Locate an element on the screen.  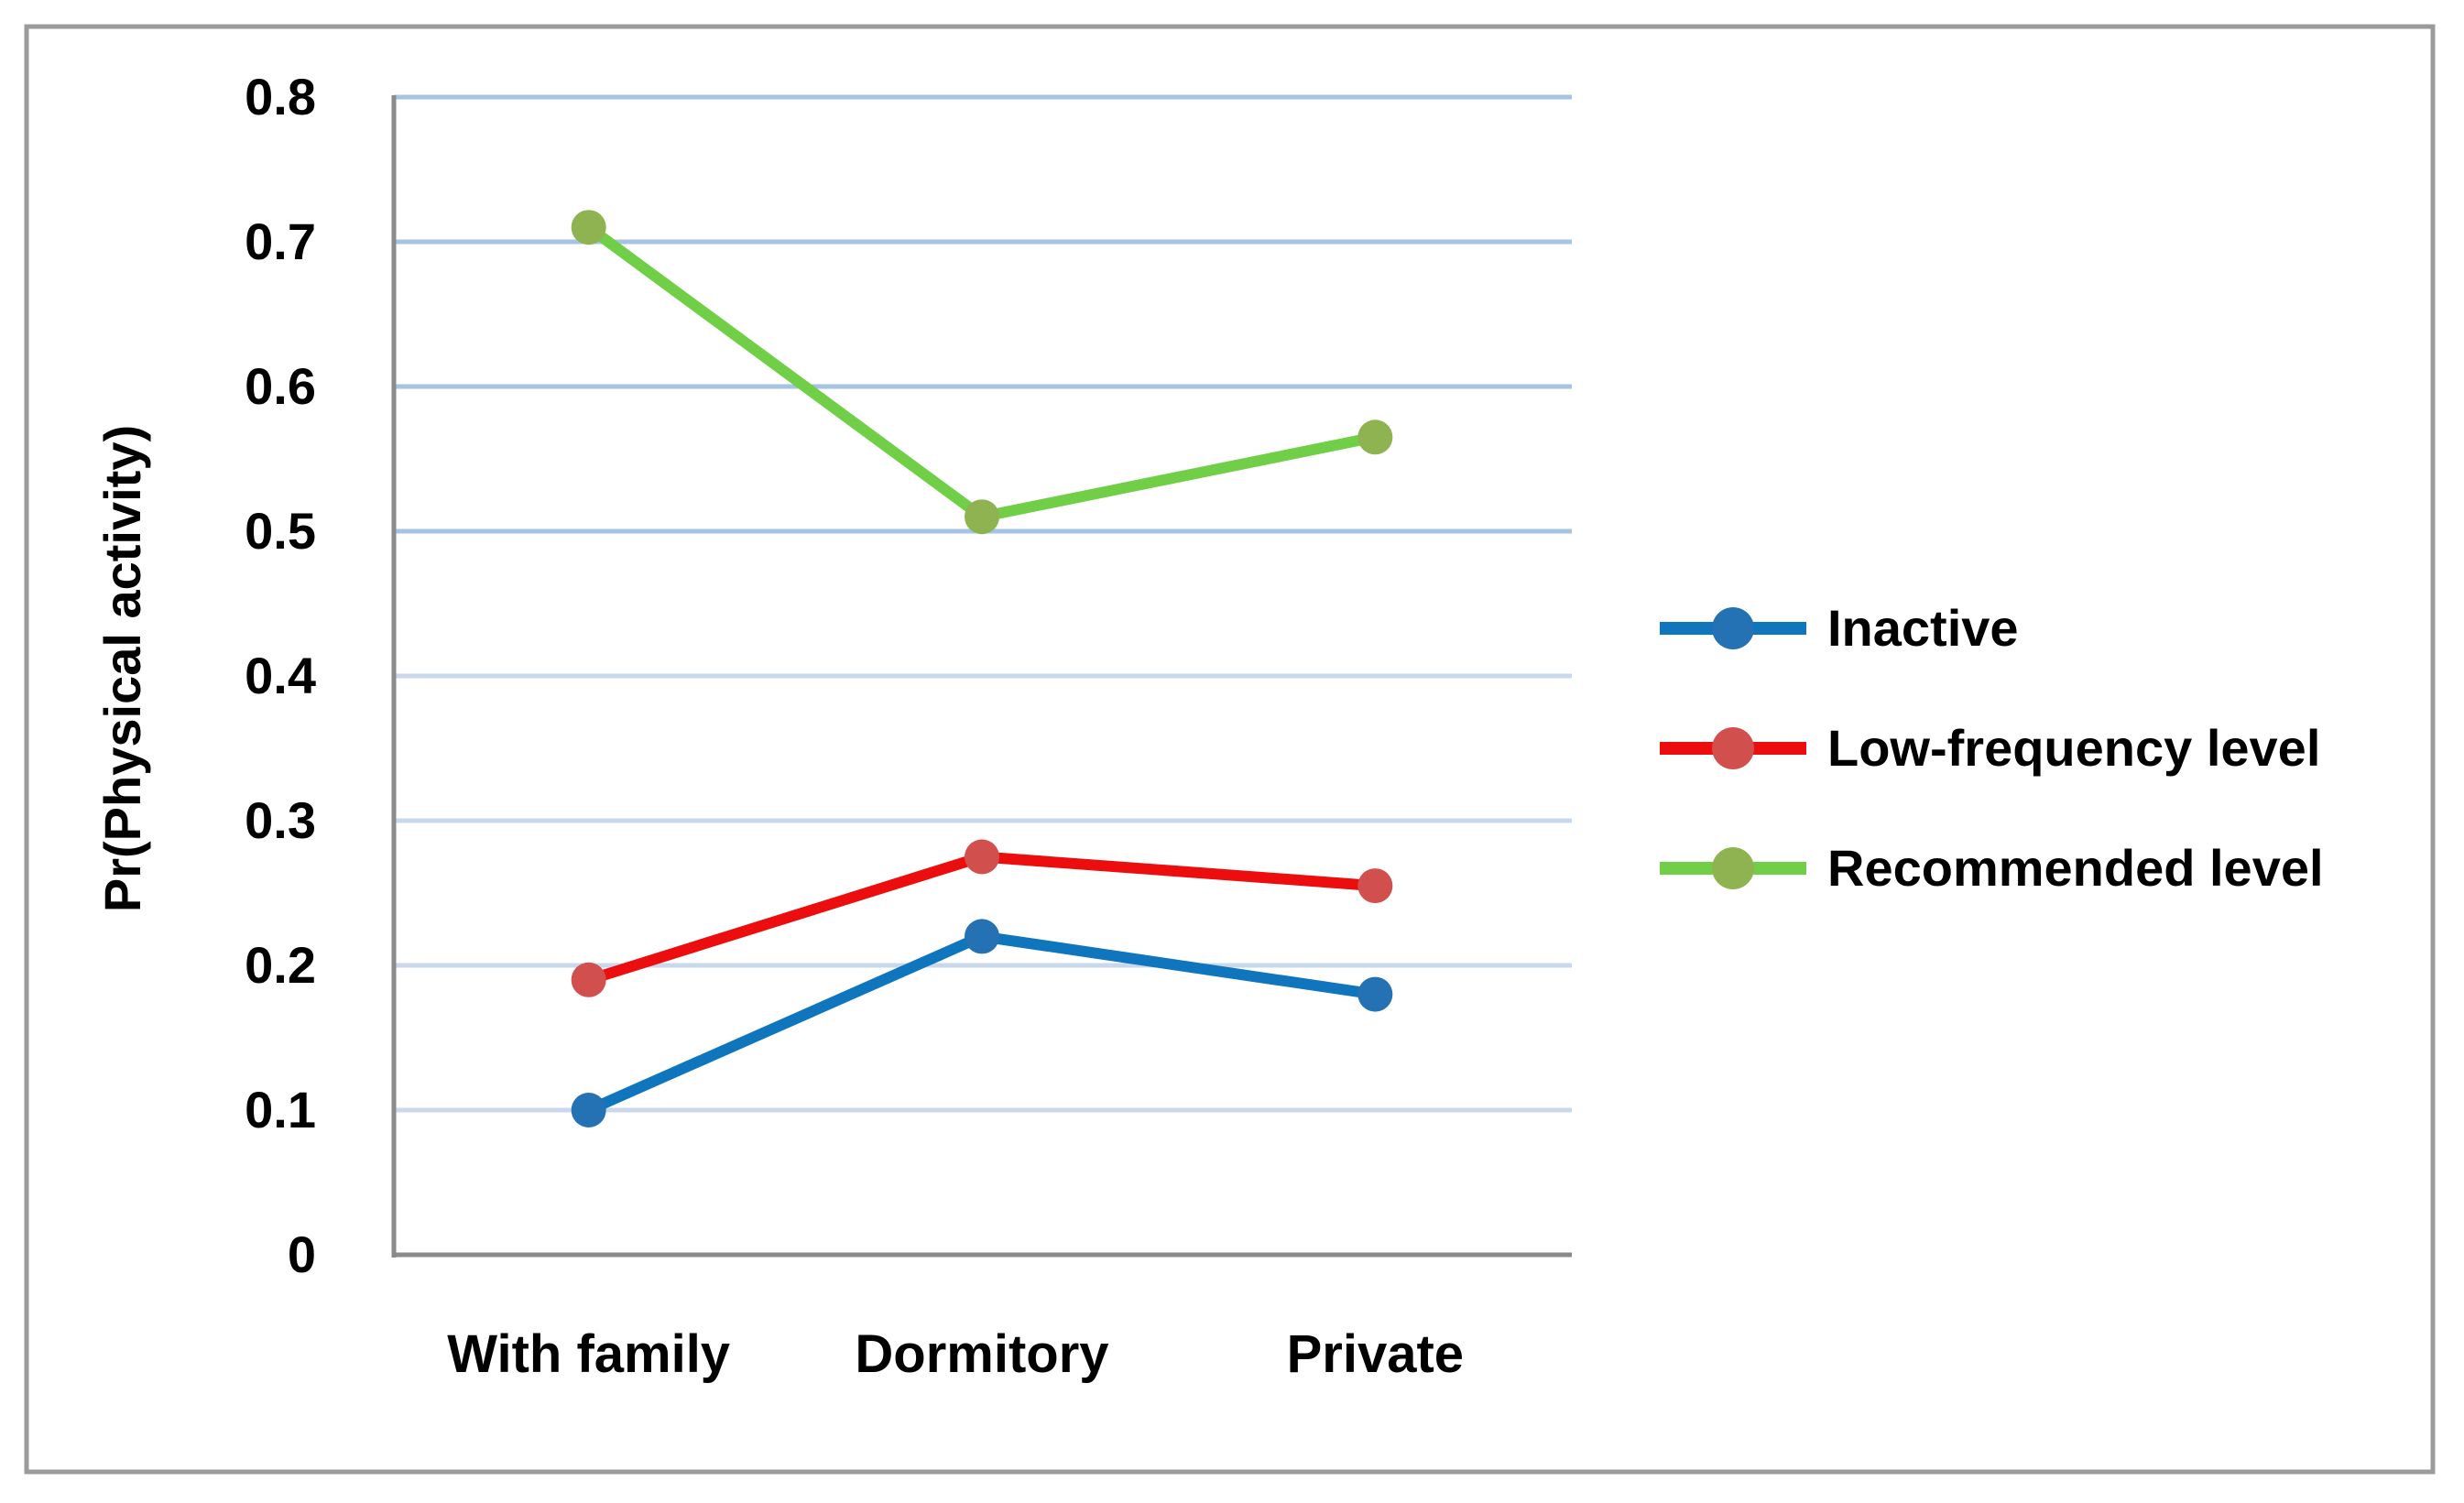
y-tick-label: 0.7 is located at coordinates (280, 241).